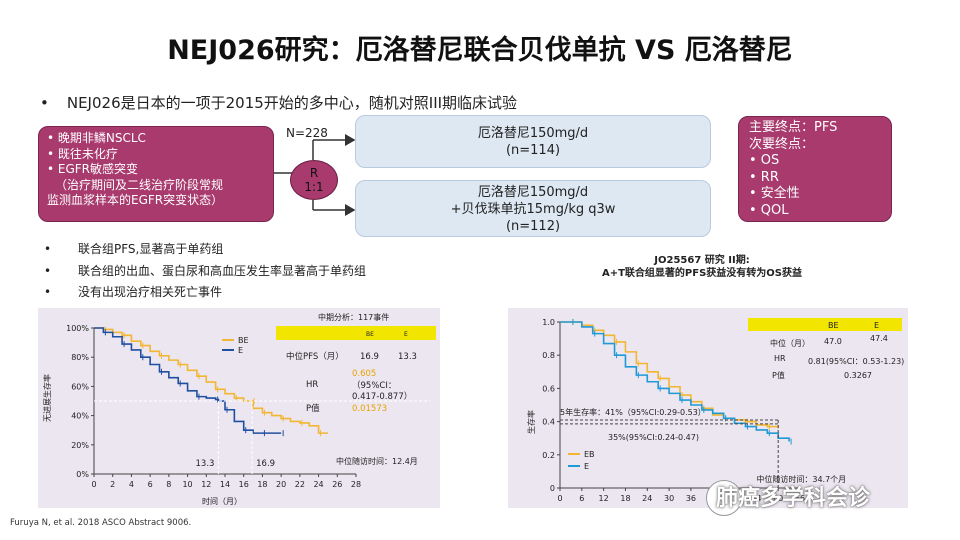  I want to click on hr-ci-1: （95%CI：, so click(374, 385).